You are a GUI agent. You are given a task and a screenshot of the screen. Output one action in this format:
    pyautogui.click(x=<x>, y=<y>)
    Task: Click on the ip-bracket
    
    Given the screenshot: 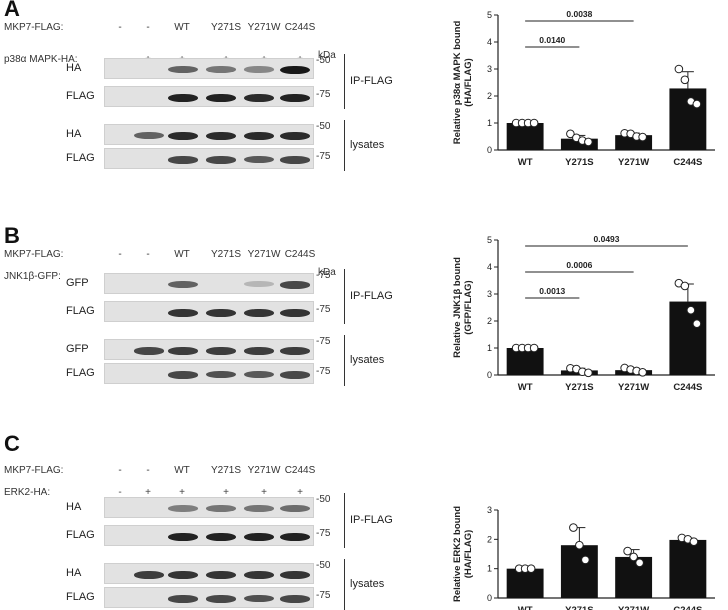 What is the action you would take?
    pyautogui.click(x=344, y=520)
    